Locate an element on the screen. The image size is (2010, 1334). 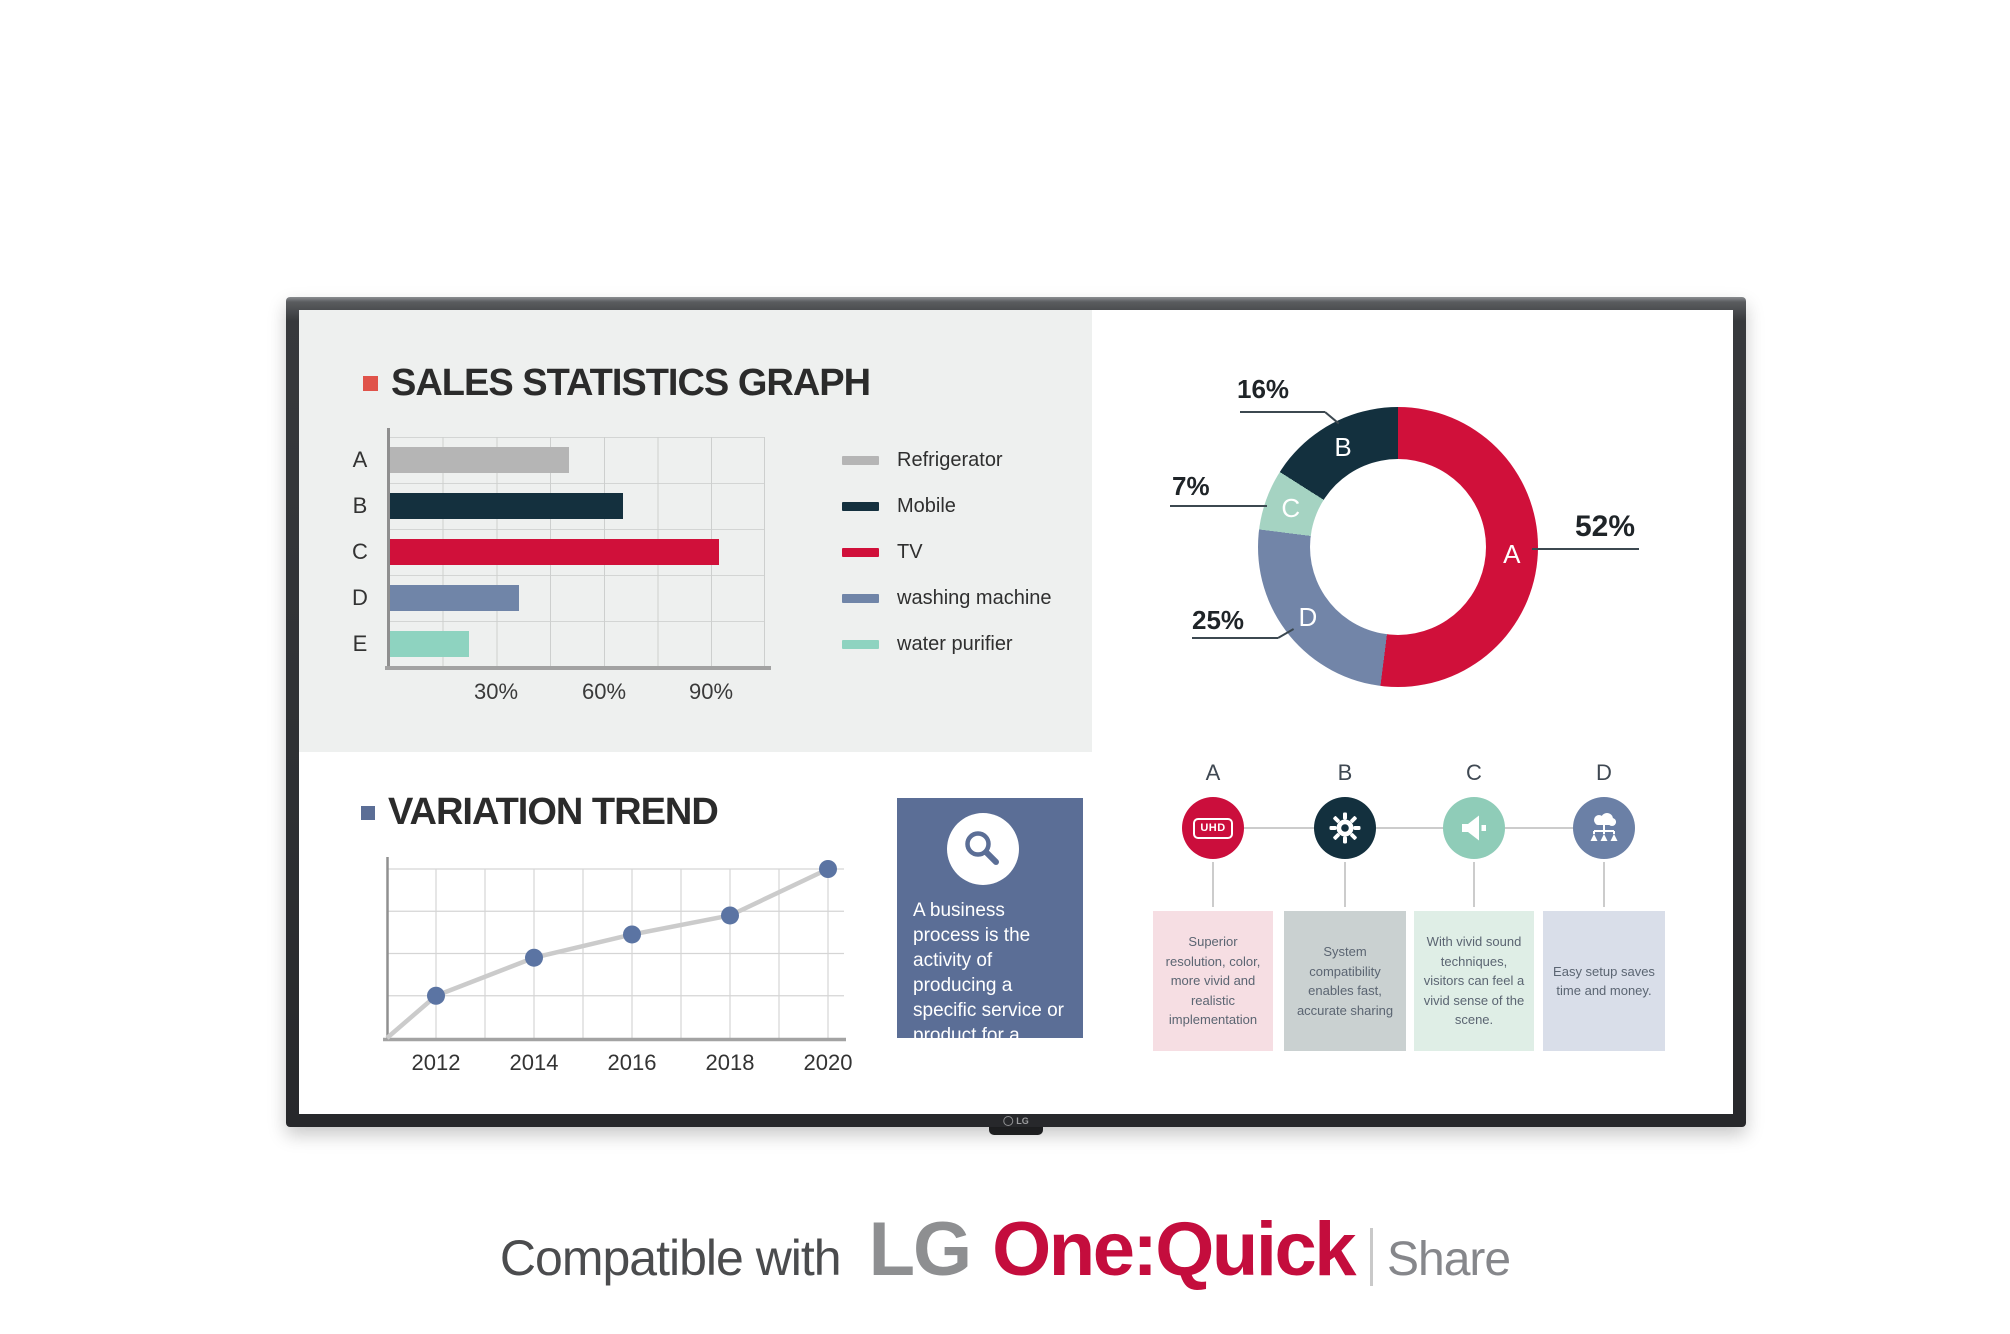
legend-item: washing machine is located at coordinates (947, 598).